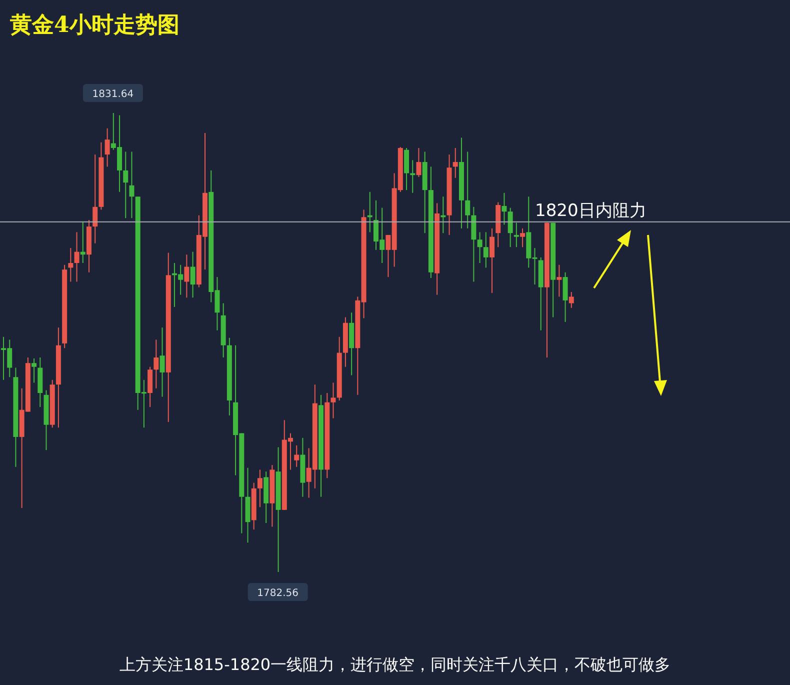  I want to click on ref-line-label: 1820日内阻力, so click(590, 210).